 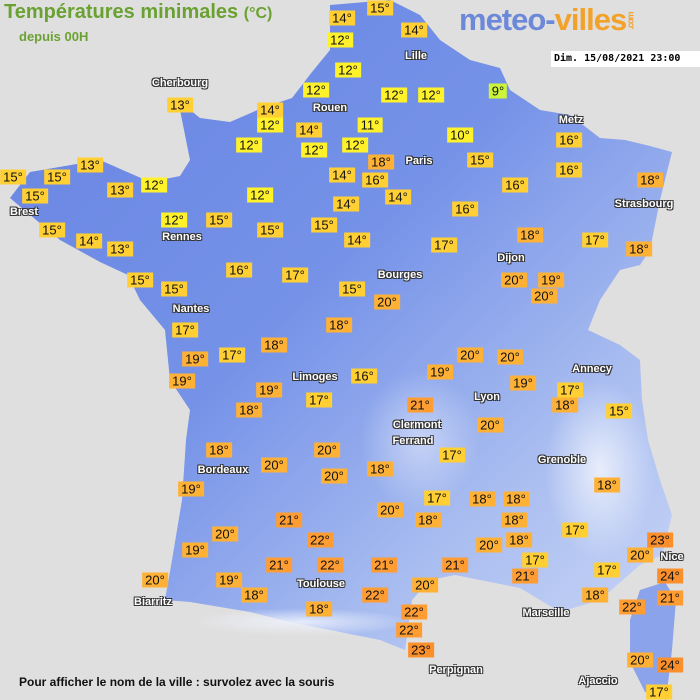 I want to click on temperature-marker: 13°, so click(x=120, y=249).